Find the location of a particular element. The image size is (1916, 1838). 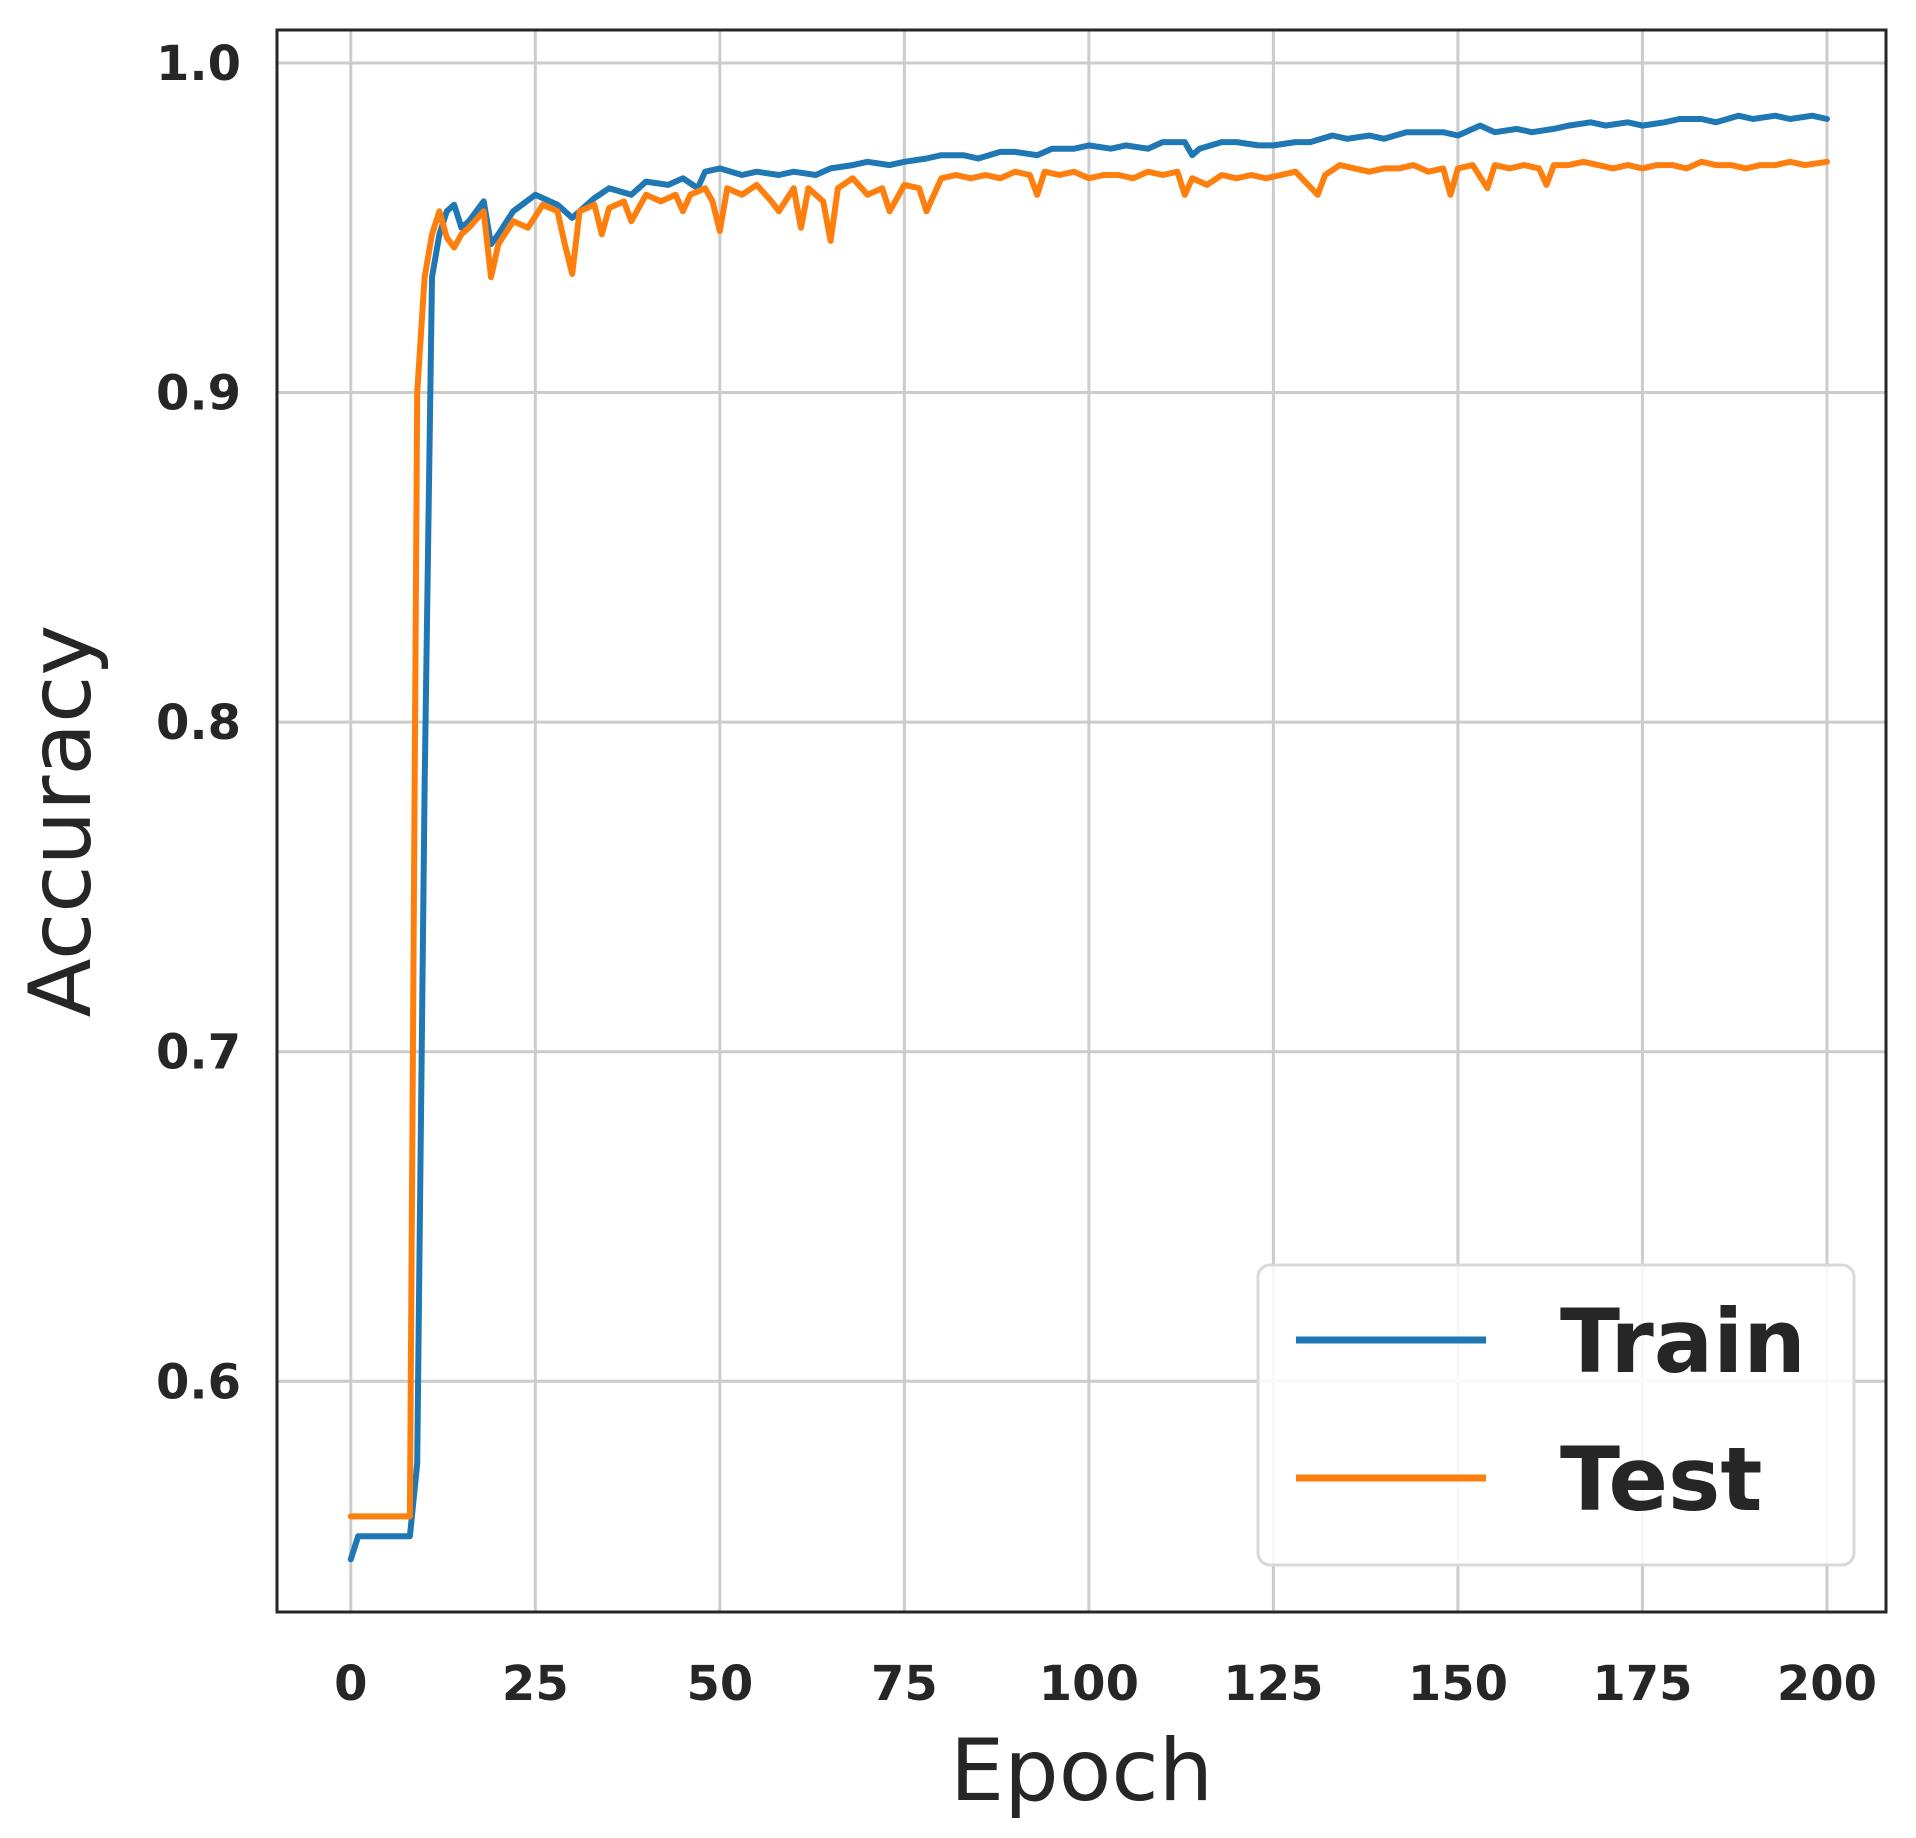

x-tick-label: 75 is located at coordinates (904, 1684).